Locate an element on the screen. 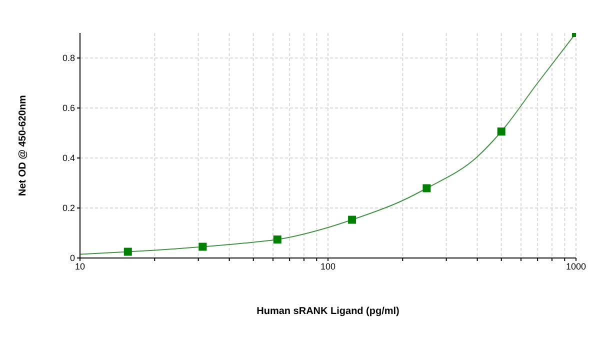 The image size is (600, 338). y-tick-label: 0.8 is located at coordinates (68, 58).